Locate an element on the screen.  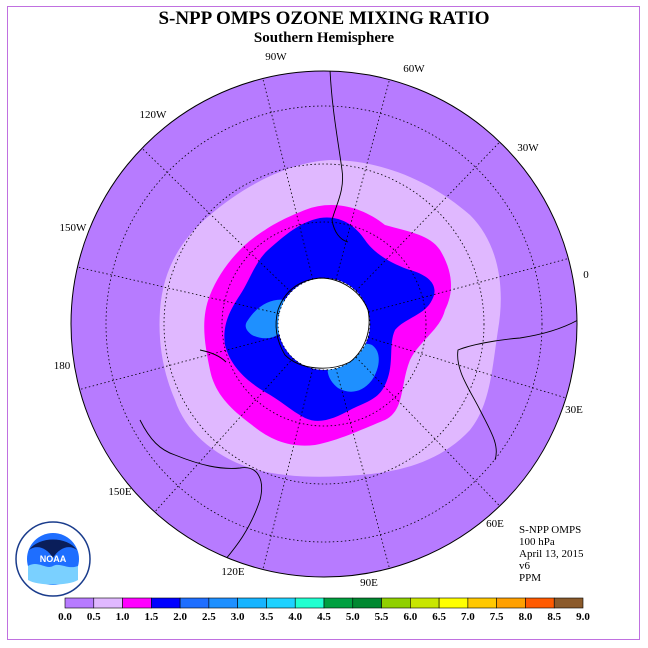
colorbar-boxes is located at coordinates (324, 603).